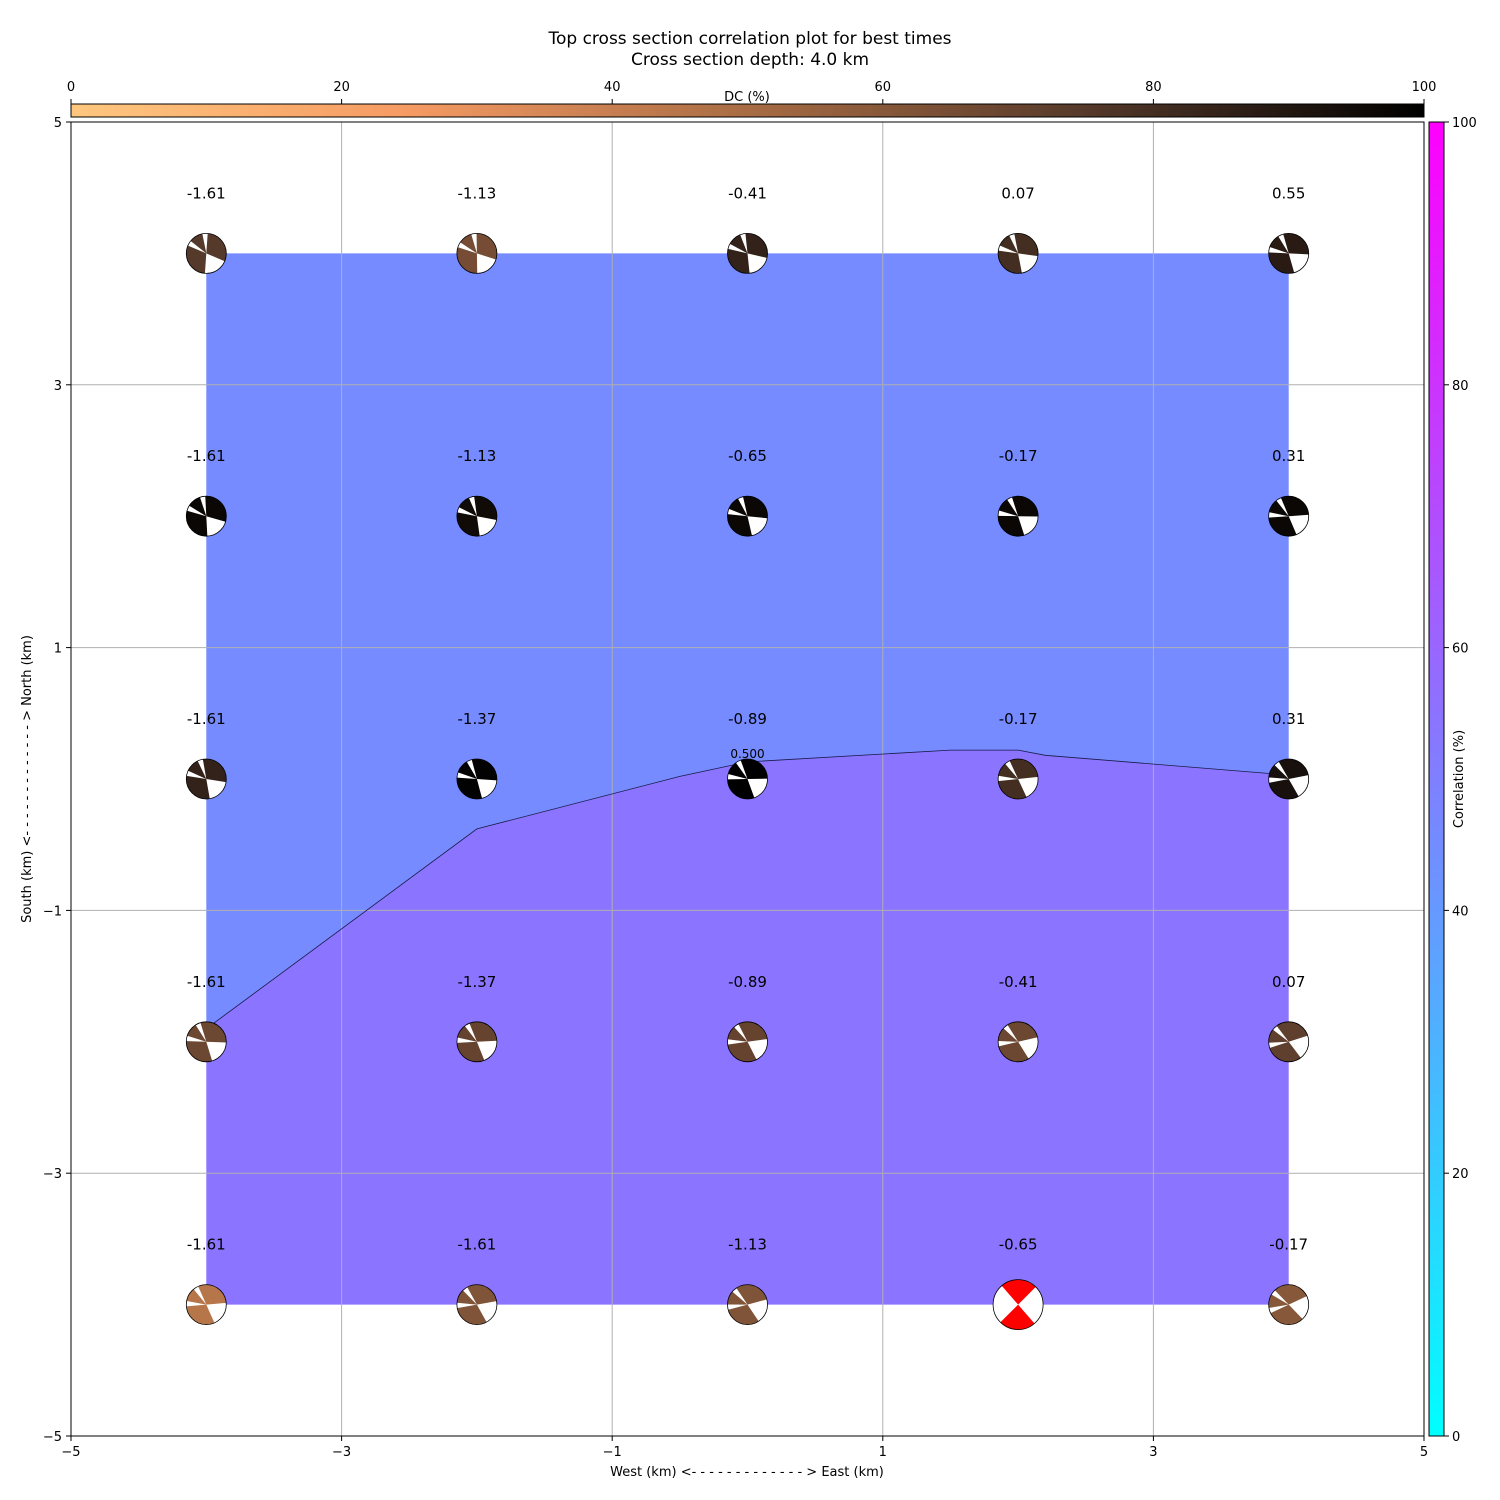 Image resolution: width=1500 pixels, height=1500 pixels. I want to click on x-tick-label: −3, so click(341, 1452).